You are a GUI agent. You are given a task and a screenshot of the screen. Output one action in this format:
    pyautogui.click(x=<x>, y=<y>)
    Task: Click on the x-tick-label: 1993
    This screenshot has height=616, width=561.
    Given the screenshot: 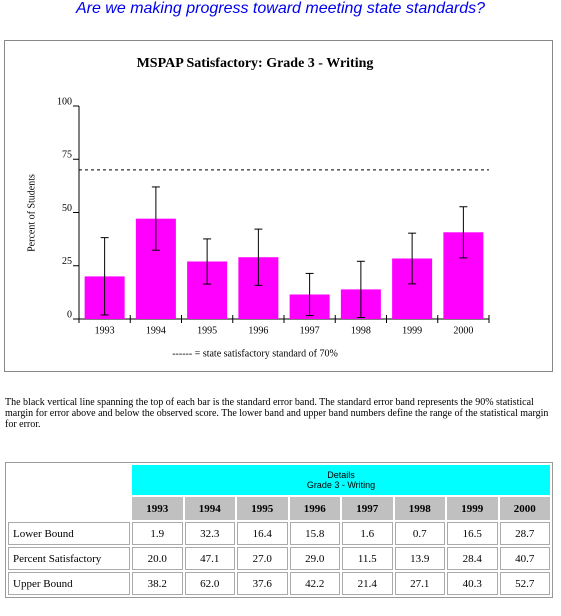 What is the action you would take?
    pyautogui.click(x=105, y=330)
    